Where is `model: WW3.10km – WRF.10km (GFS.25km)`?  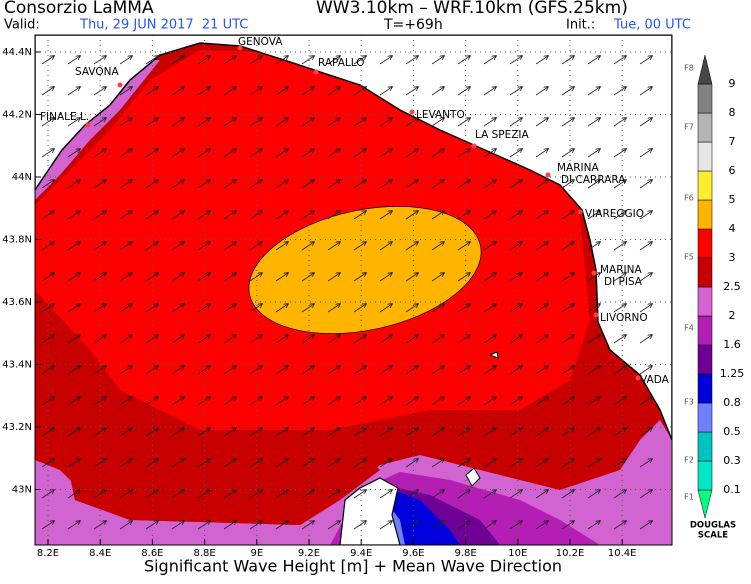 model: WW3.10km – WRF.10km (GFS.25km) is located at coordinates (472, 9).